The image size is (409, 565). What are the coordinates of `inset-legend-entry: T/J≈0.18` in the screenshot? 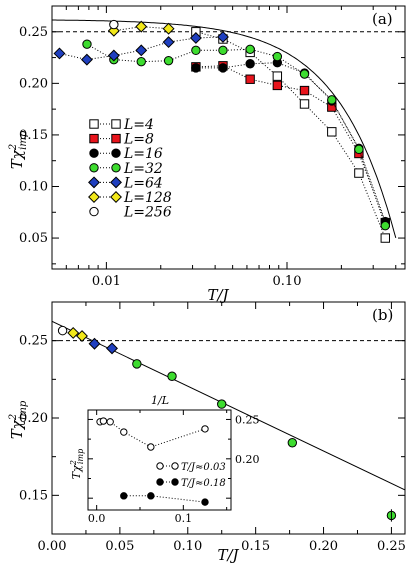 It's located at (191, 483).